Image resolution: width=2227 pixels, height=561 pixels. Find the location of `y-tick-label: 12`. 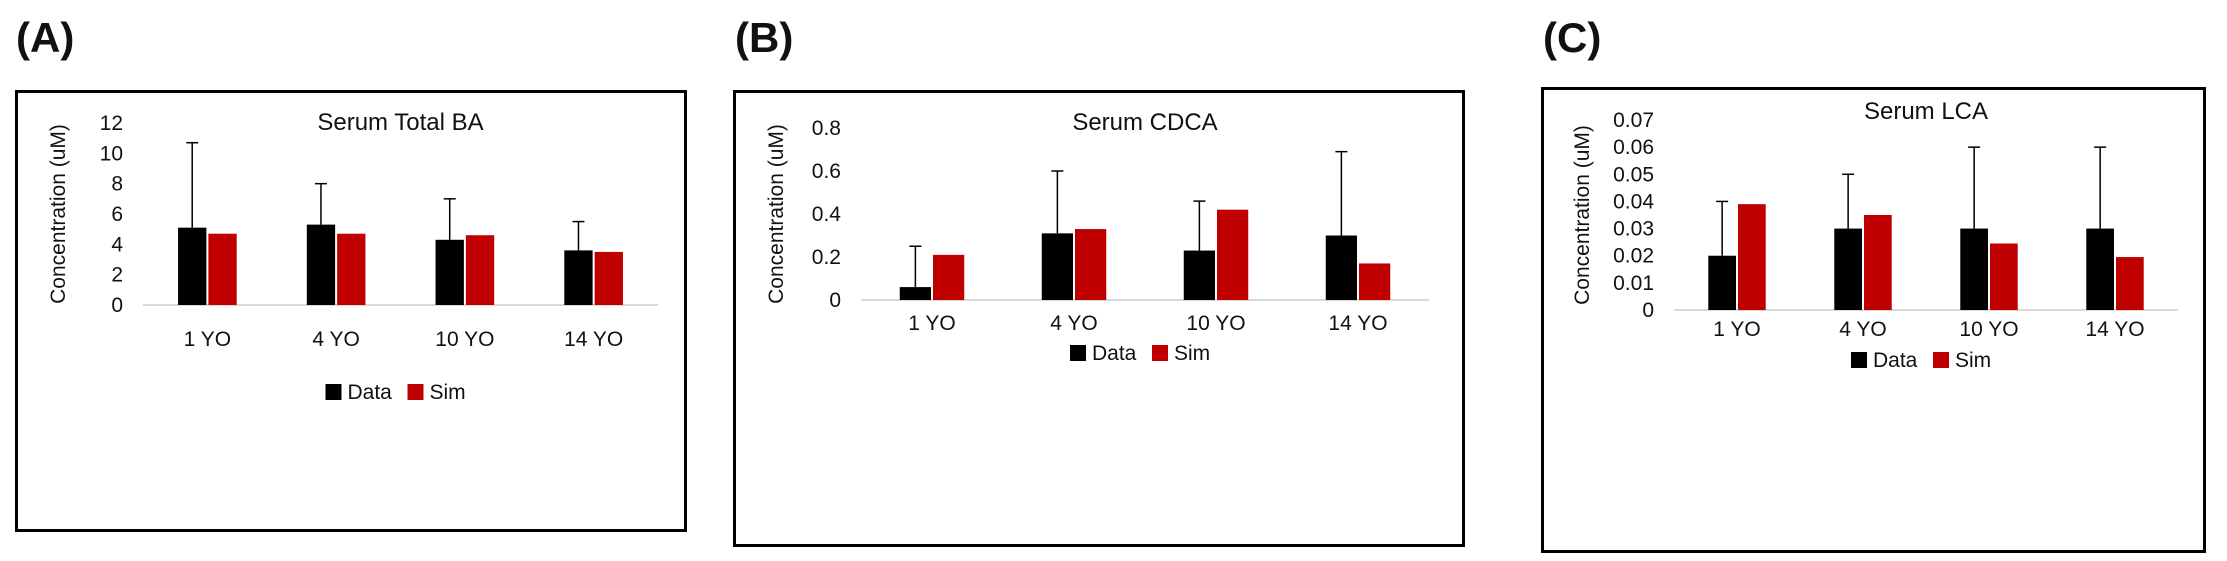

y-tick-label: 12 is located at coordinates (111, 123).